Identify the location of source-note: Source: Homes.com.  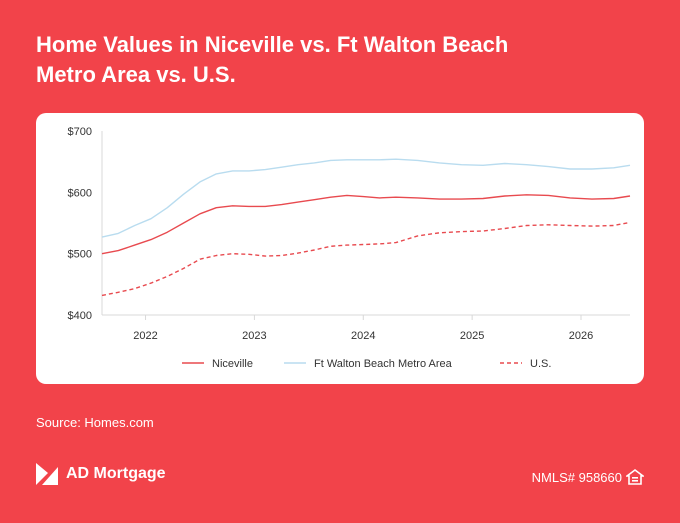
(95, 422).